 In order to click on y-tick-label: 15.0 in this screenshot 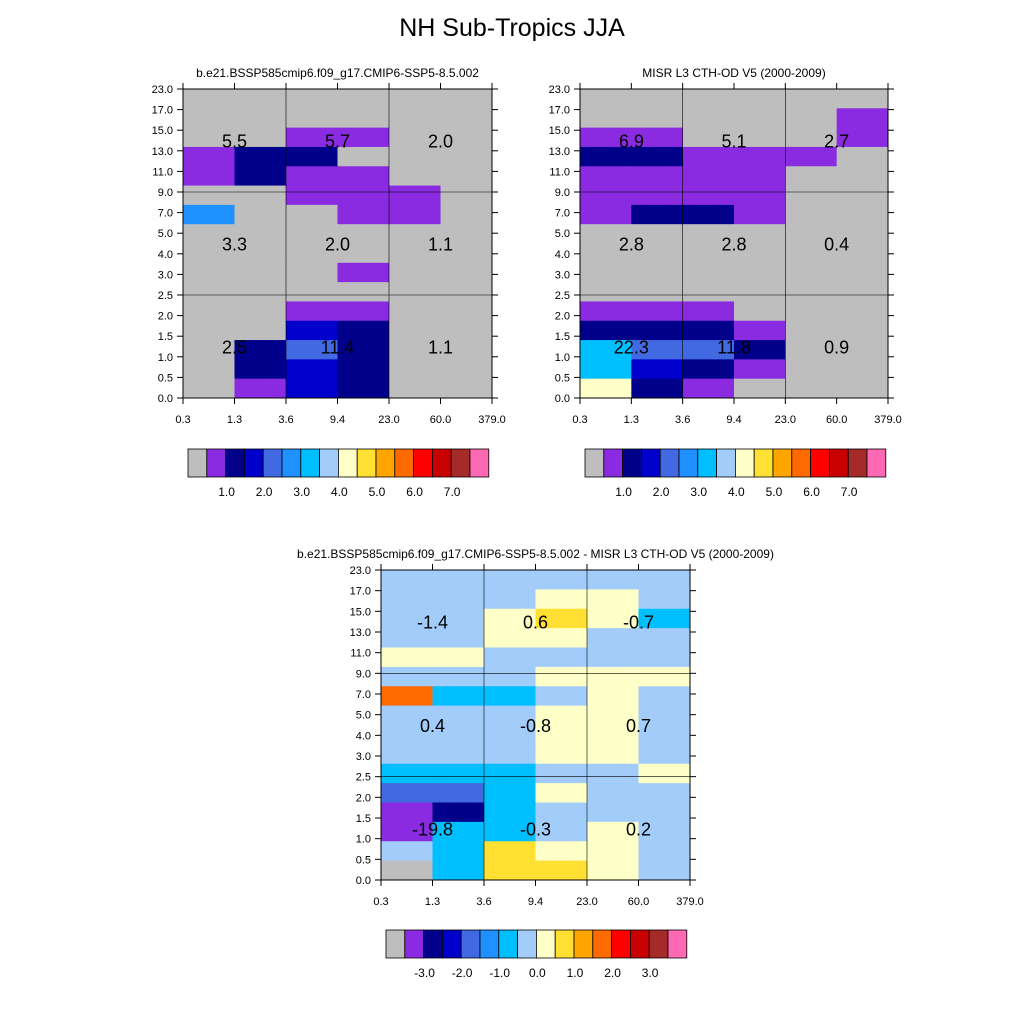, I will do `click(162, 131)`.